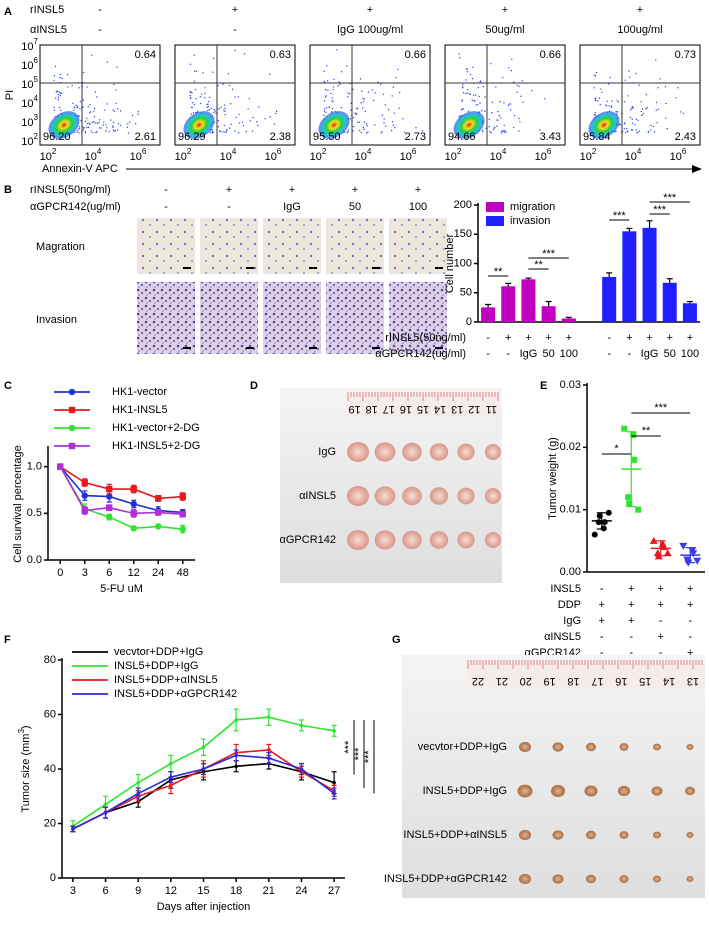  What do you see at coordinates (538, 265) in the screenshot?
I see `significance-label: **` at bounding box center [538, 265].